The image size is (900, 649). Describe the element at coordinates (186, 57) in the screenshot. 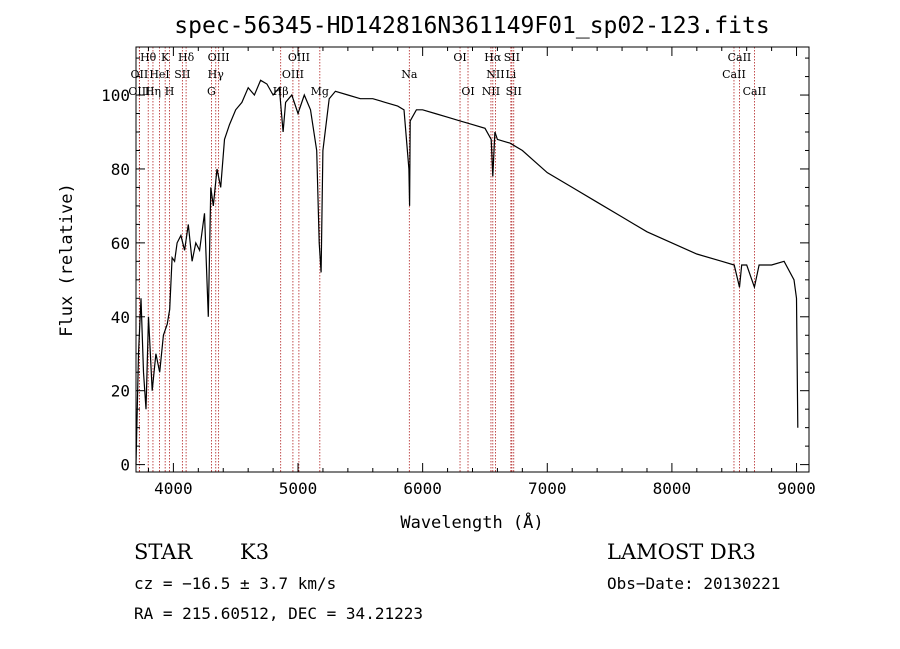

I see `spectral-line-label: Hδ` at that location.